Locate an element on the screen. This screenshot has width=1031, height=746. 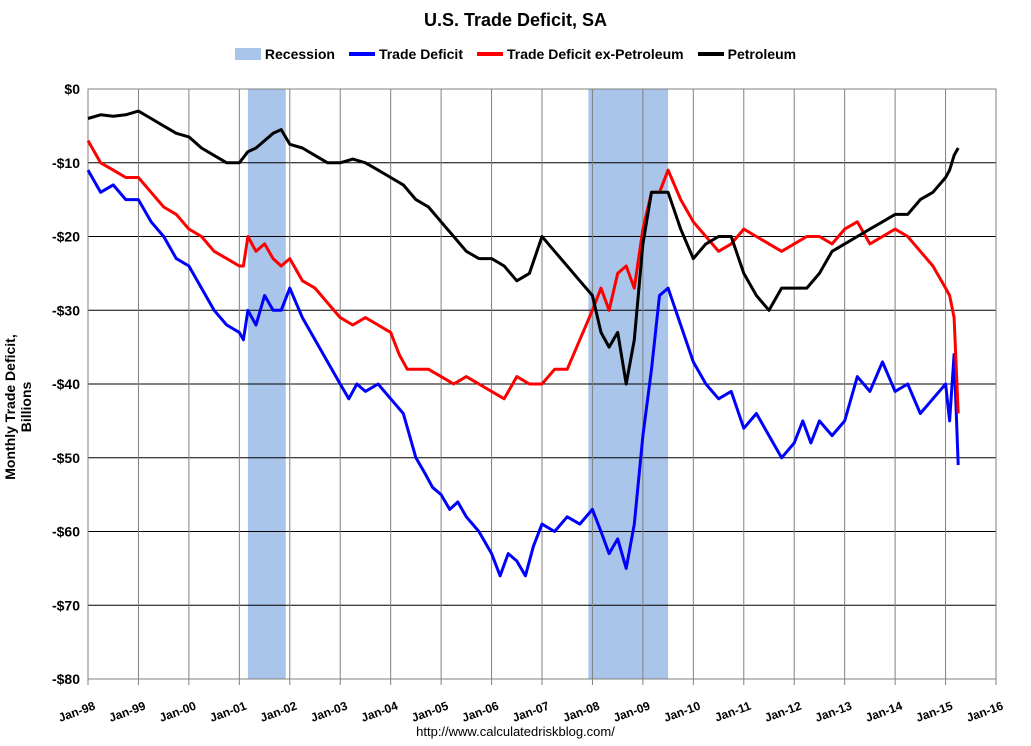
x-tick-label: Jan-09 is located at coordinates (631, 712).